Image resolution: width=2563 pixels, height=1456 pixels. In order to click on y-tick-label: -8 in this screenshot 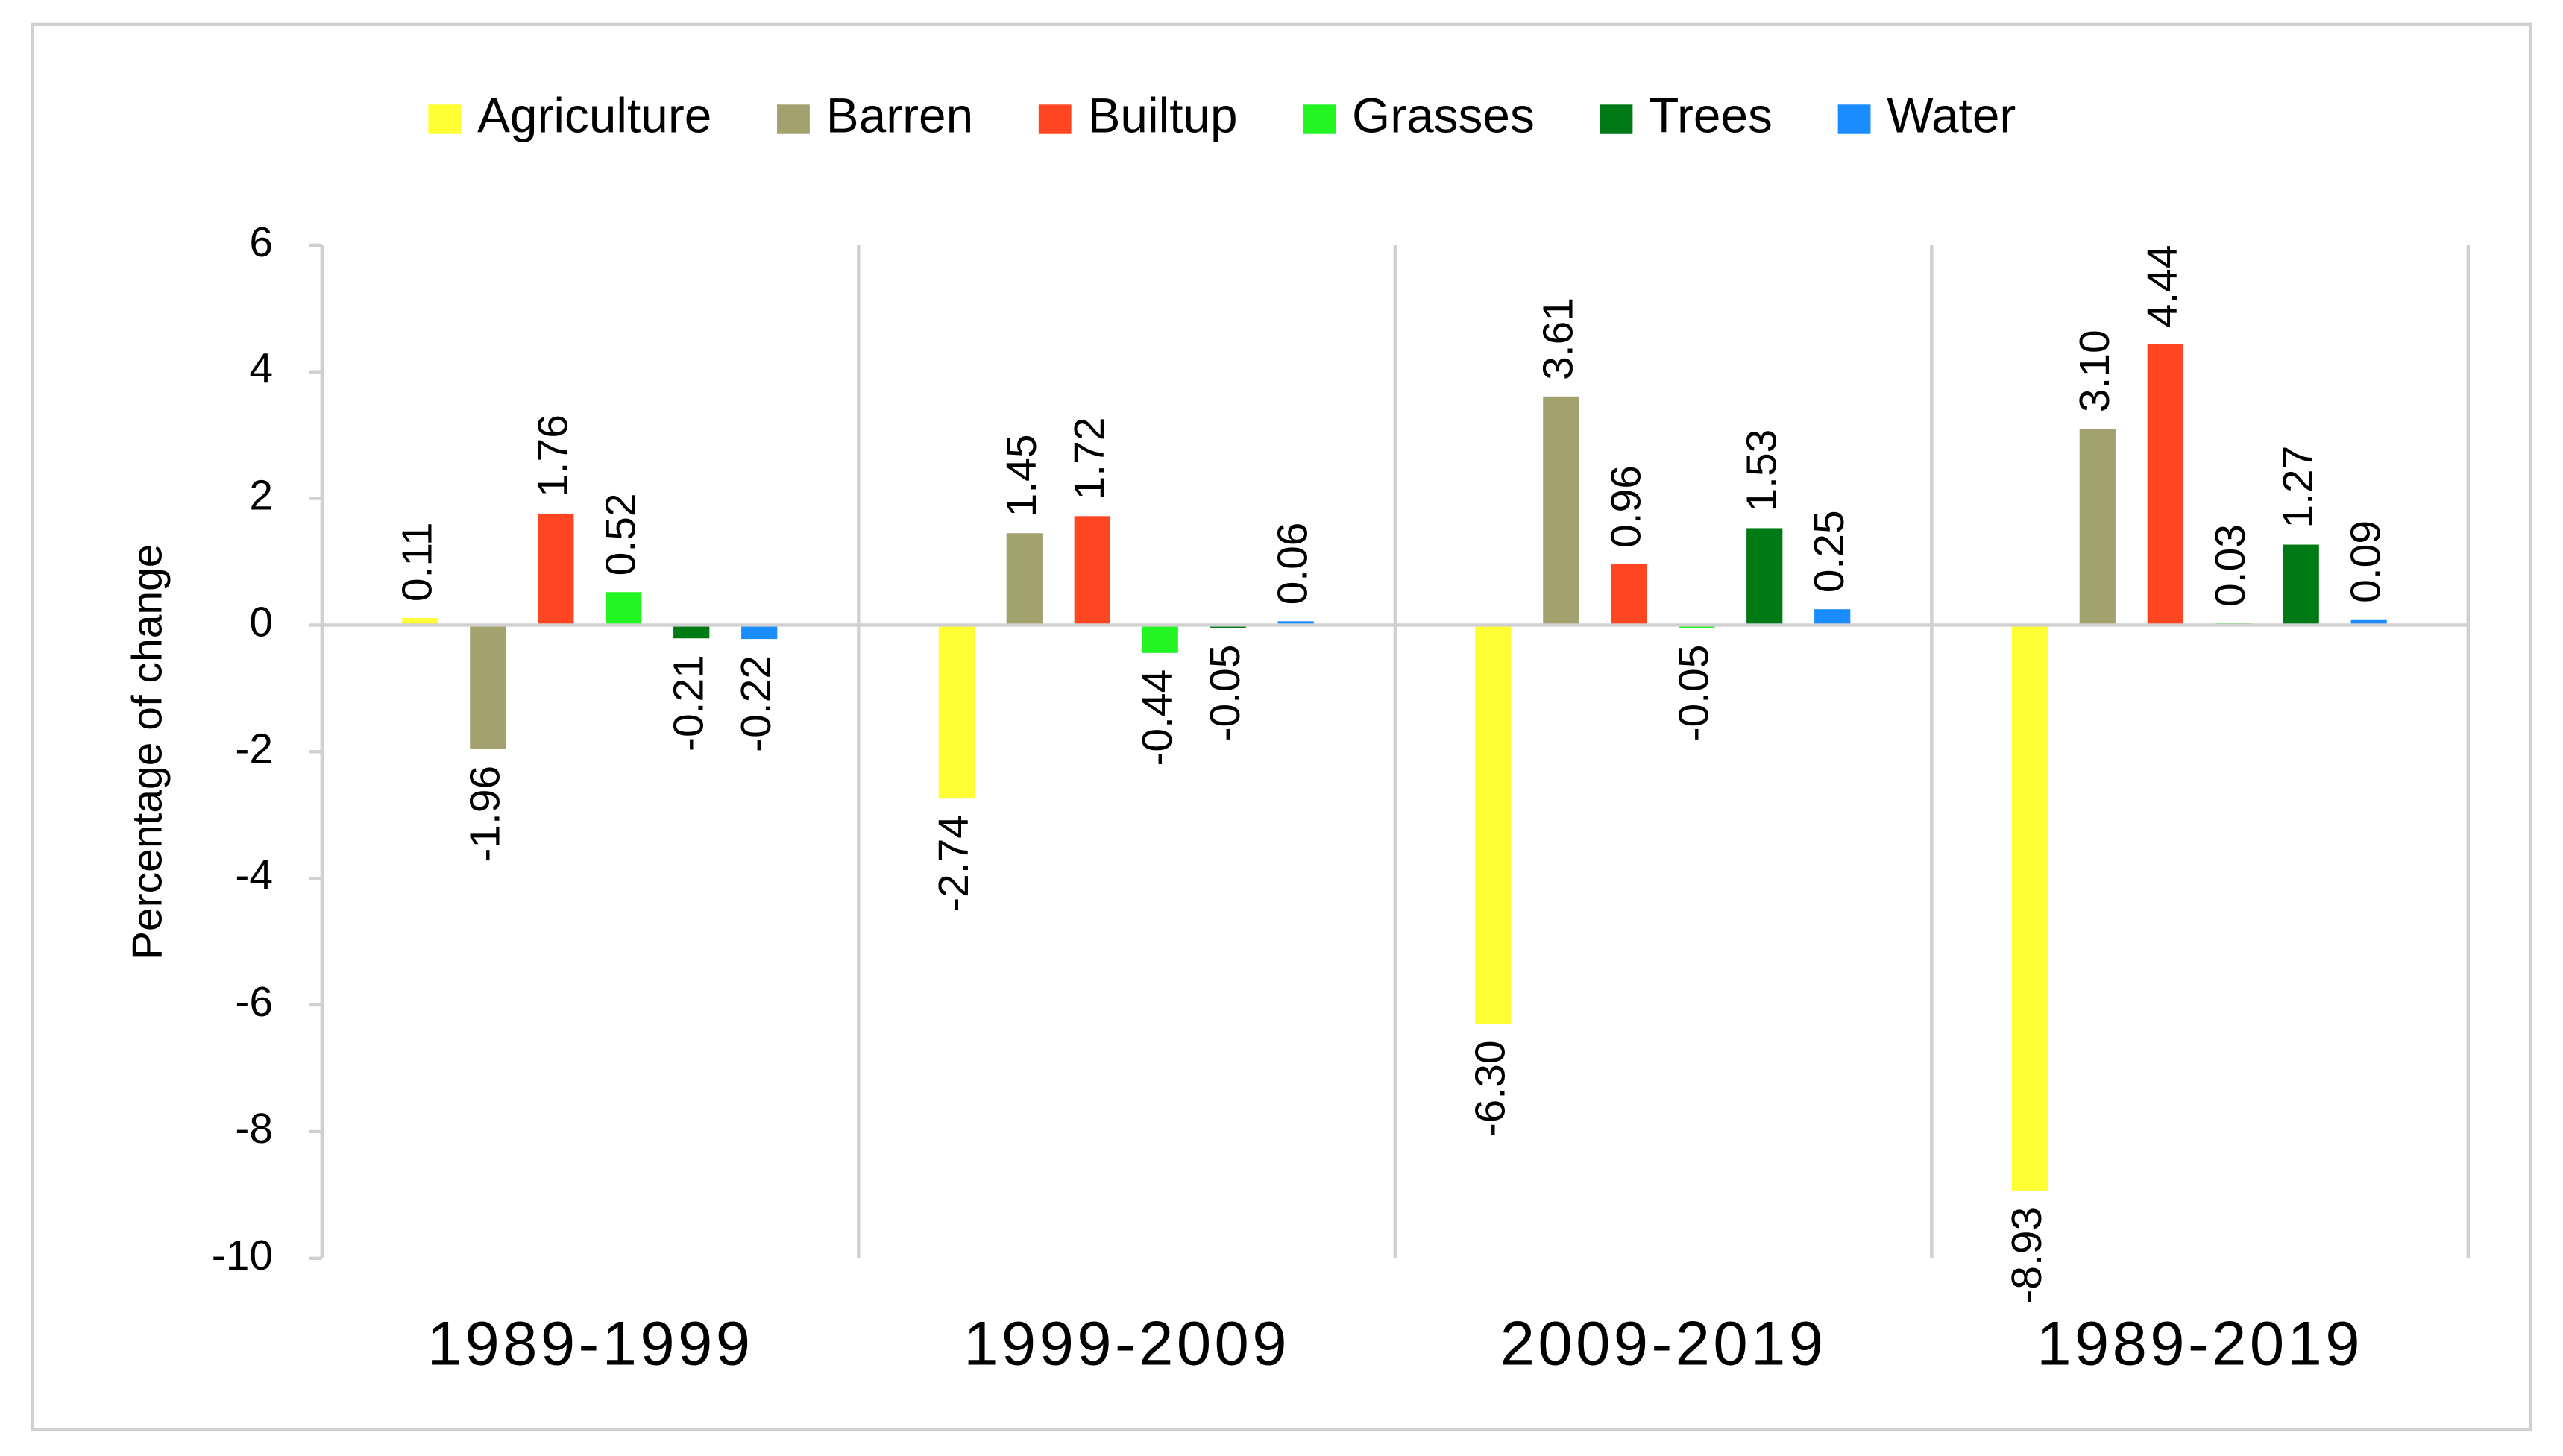, I will do `click(254, 1129)`.